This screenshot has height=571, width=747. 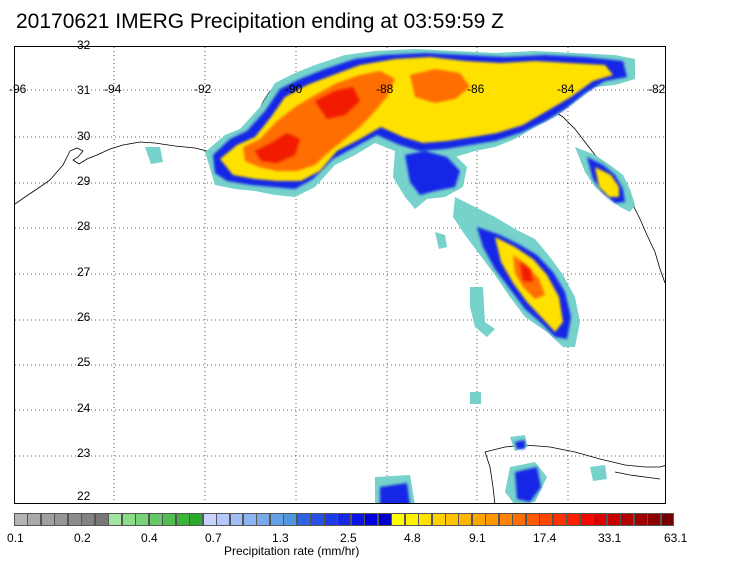 I want to click on colorbar-tick-label: 1.3, so click(x=280, y=538).